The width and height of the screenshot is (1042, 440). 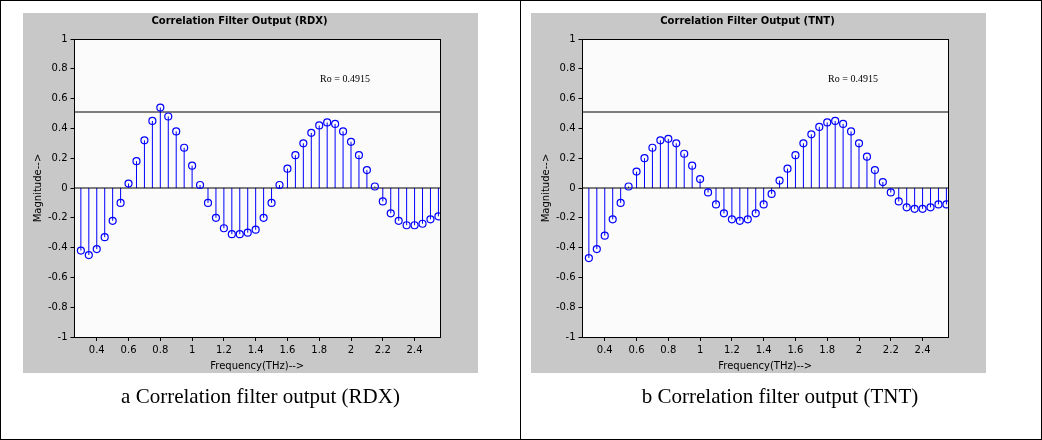 What do you see at coordinates (260, 396) in the screenshot?
I see `text: a Correlation filter output (RDX)` at bounding box center [260, 396].